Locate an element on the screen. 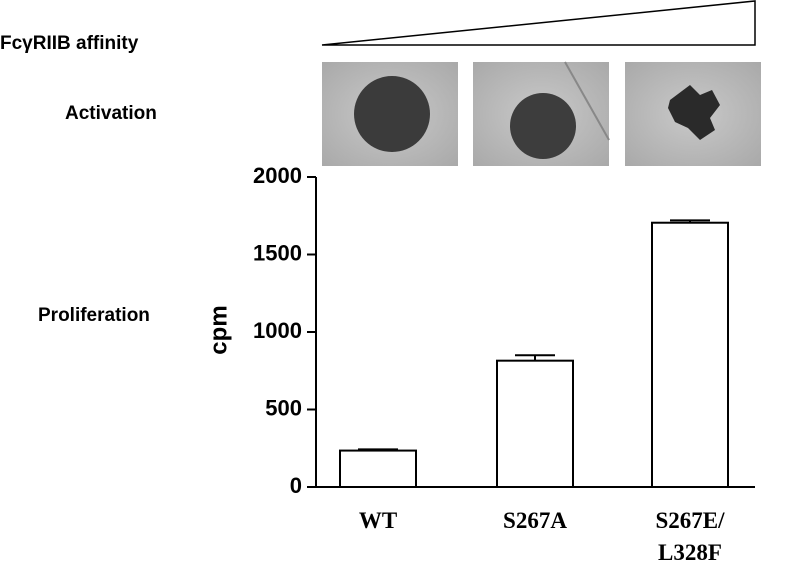  row-label: FcγRIIB affinity is located at coordinates (69, 43).